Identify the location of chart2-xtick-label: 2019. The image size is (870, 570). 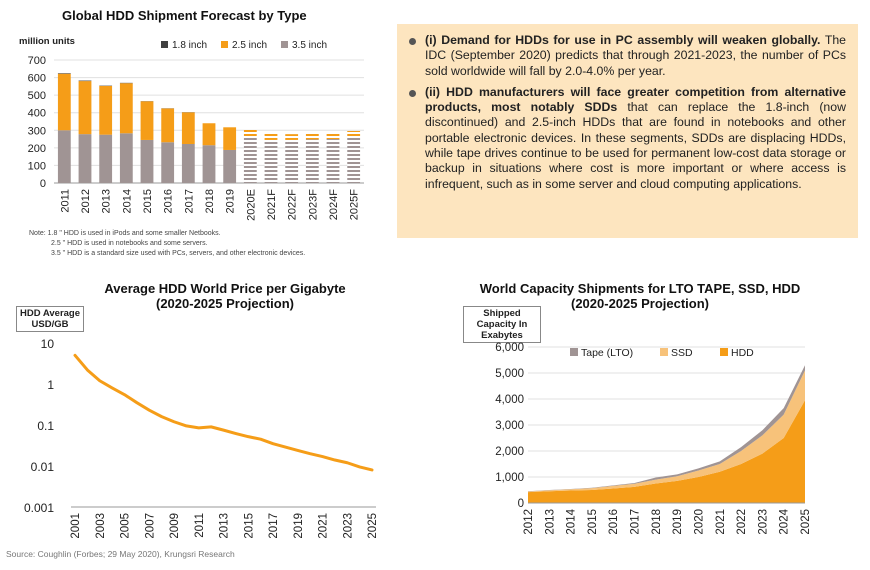
(299, 526).